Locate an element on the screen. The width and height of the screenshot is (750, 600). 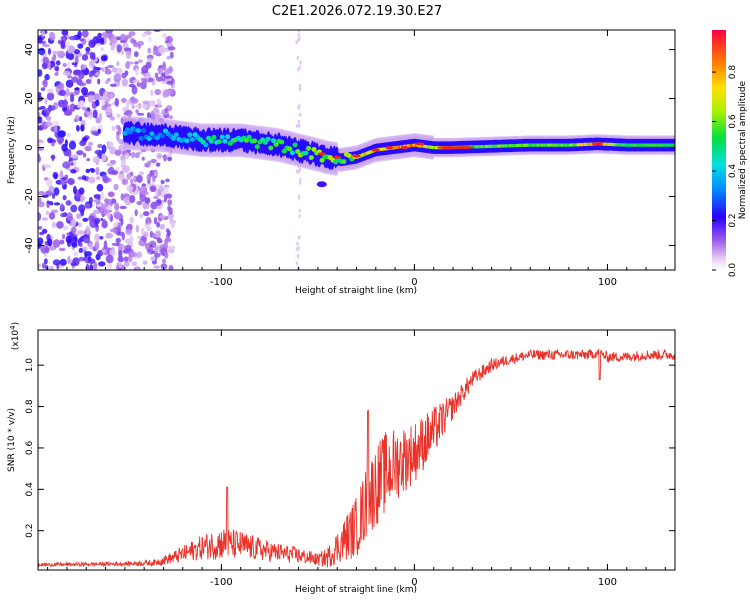
colorbar-tick-label: 0.8 is located at coordinates (733, 72).